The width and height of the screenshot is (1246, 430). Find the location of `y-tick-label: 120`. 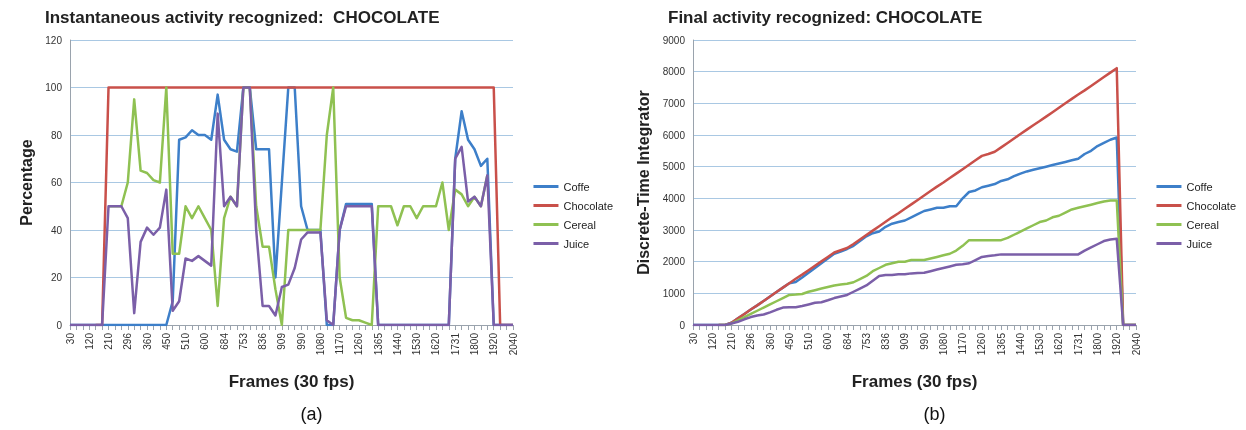

y-tick-label: 120 is located at coordinates (54, 40).